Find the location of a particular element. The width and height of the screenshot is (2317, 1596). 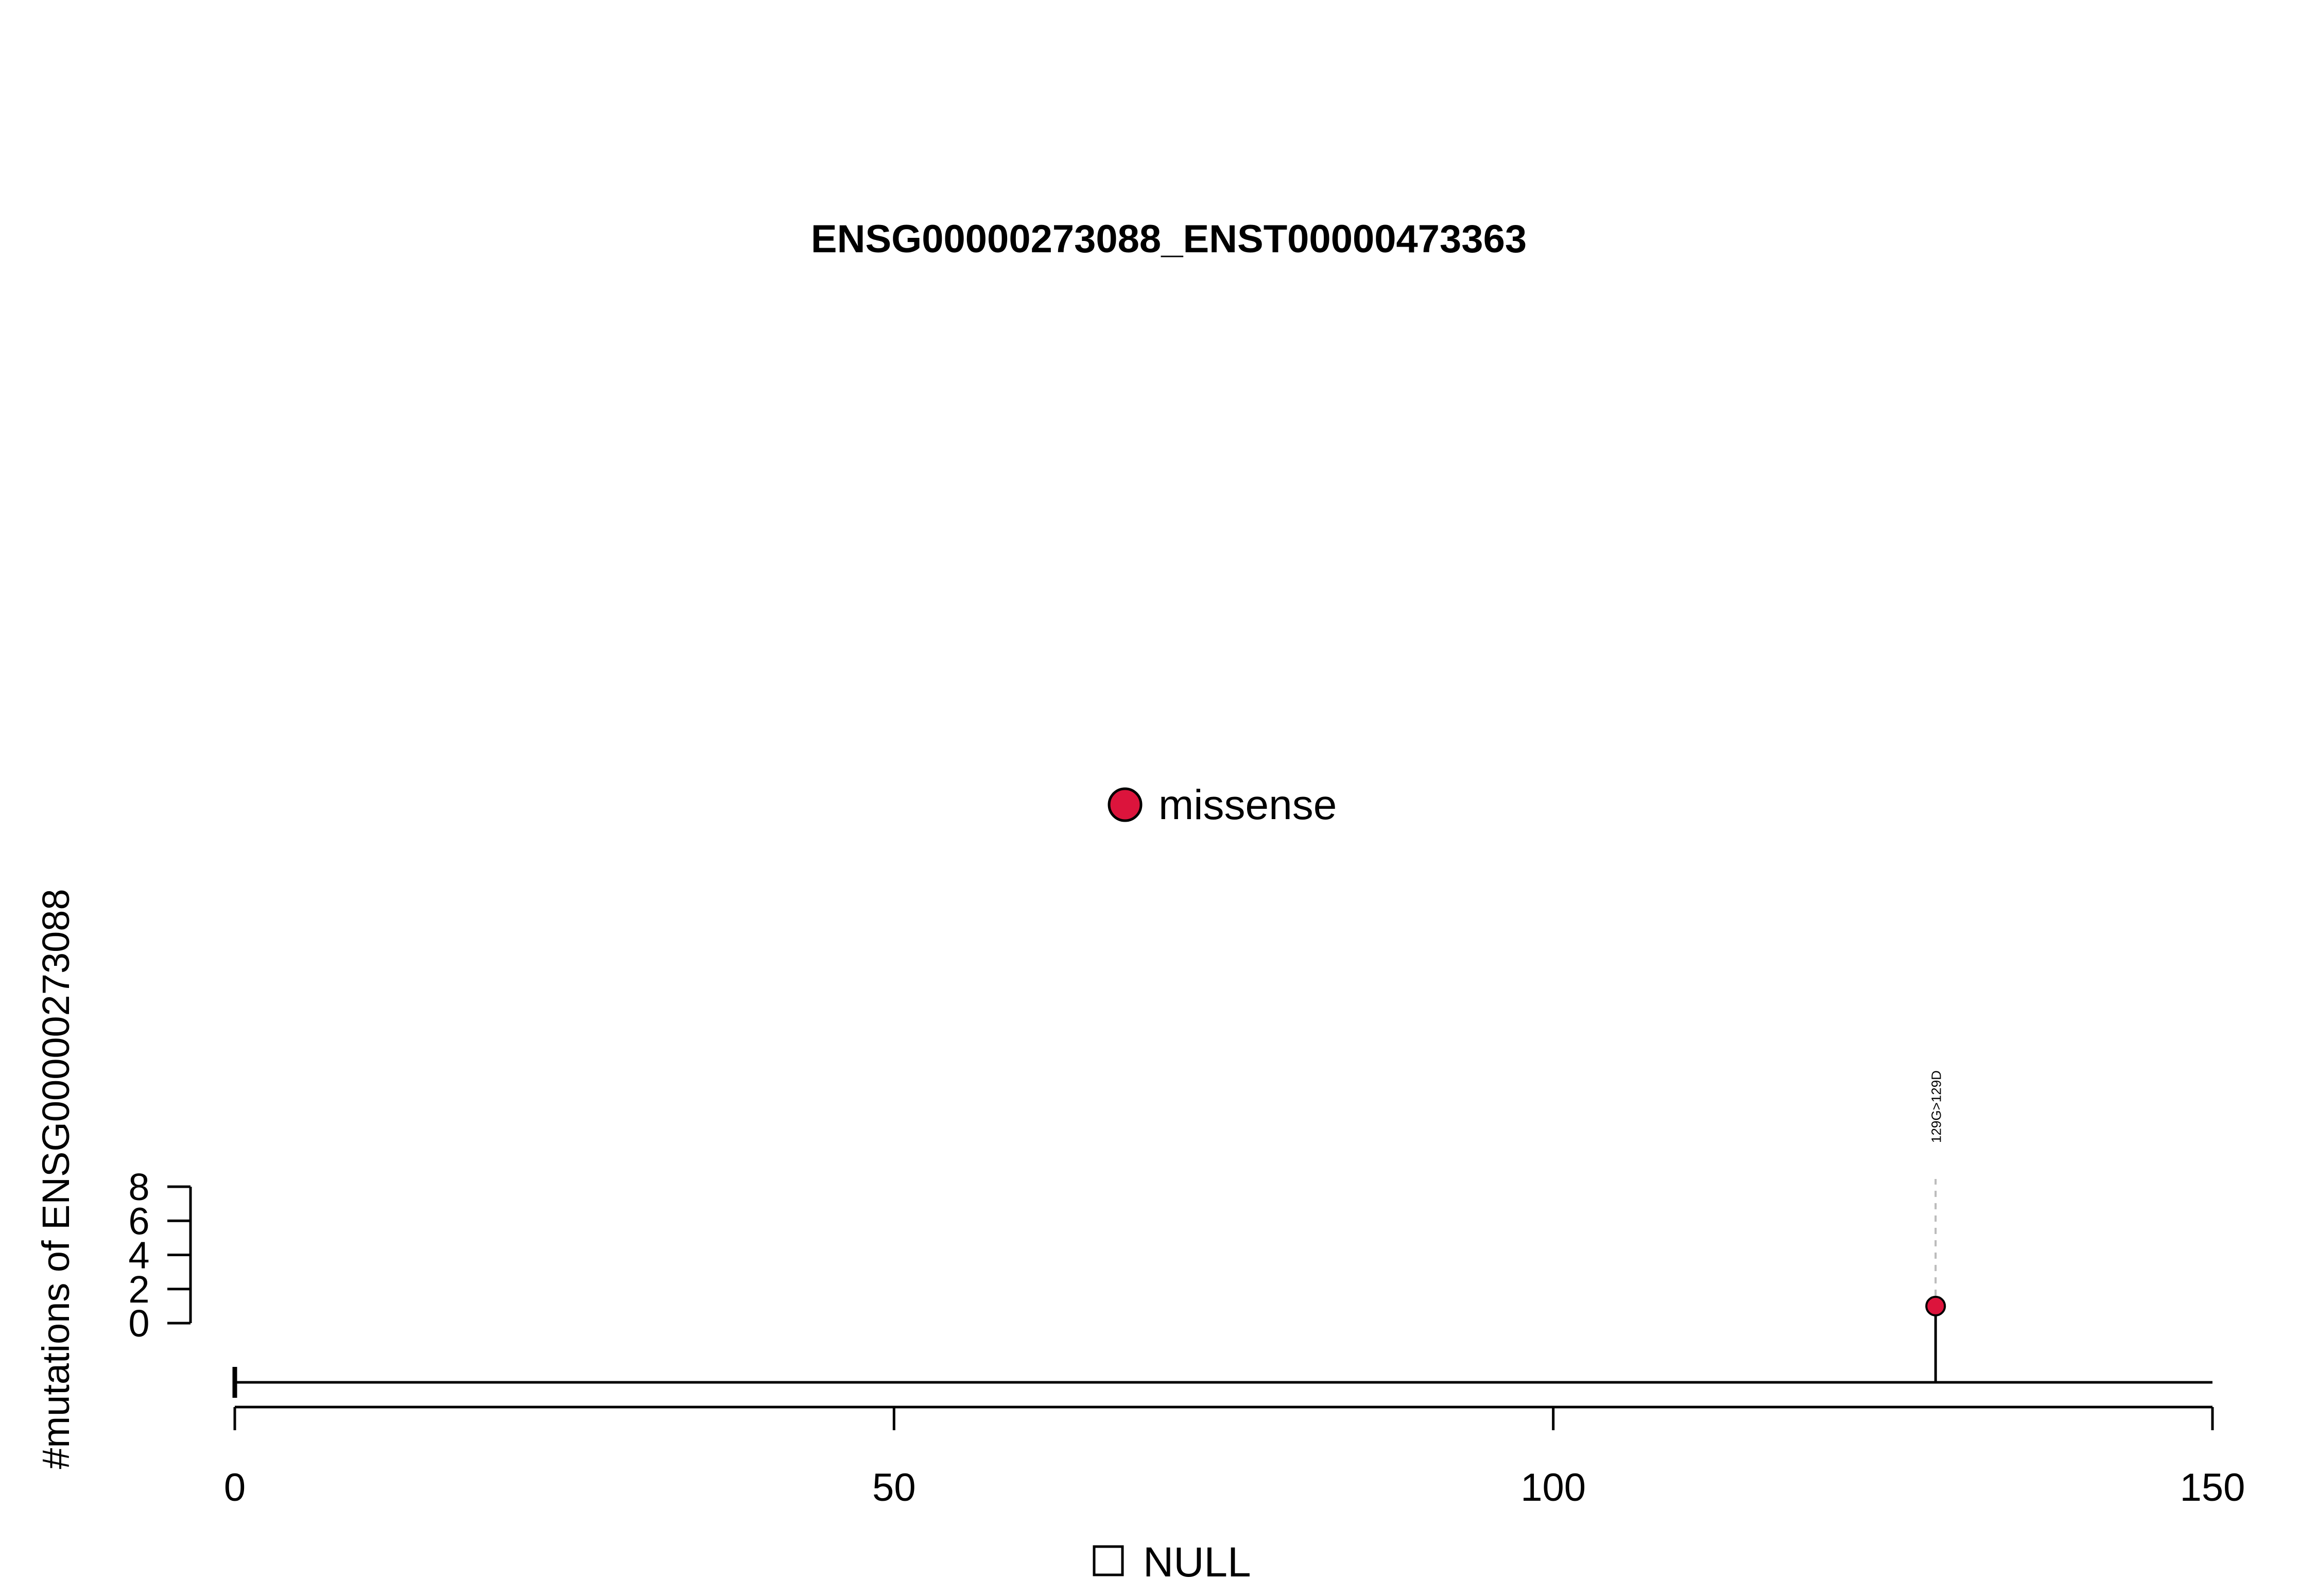

x-tick-label: 150 is located at coordinates (2212, 1488).